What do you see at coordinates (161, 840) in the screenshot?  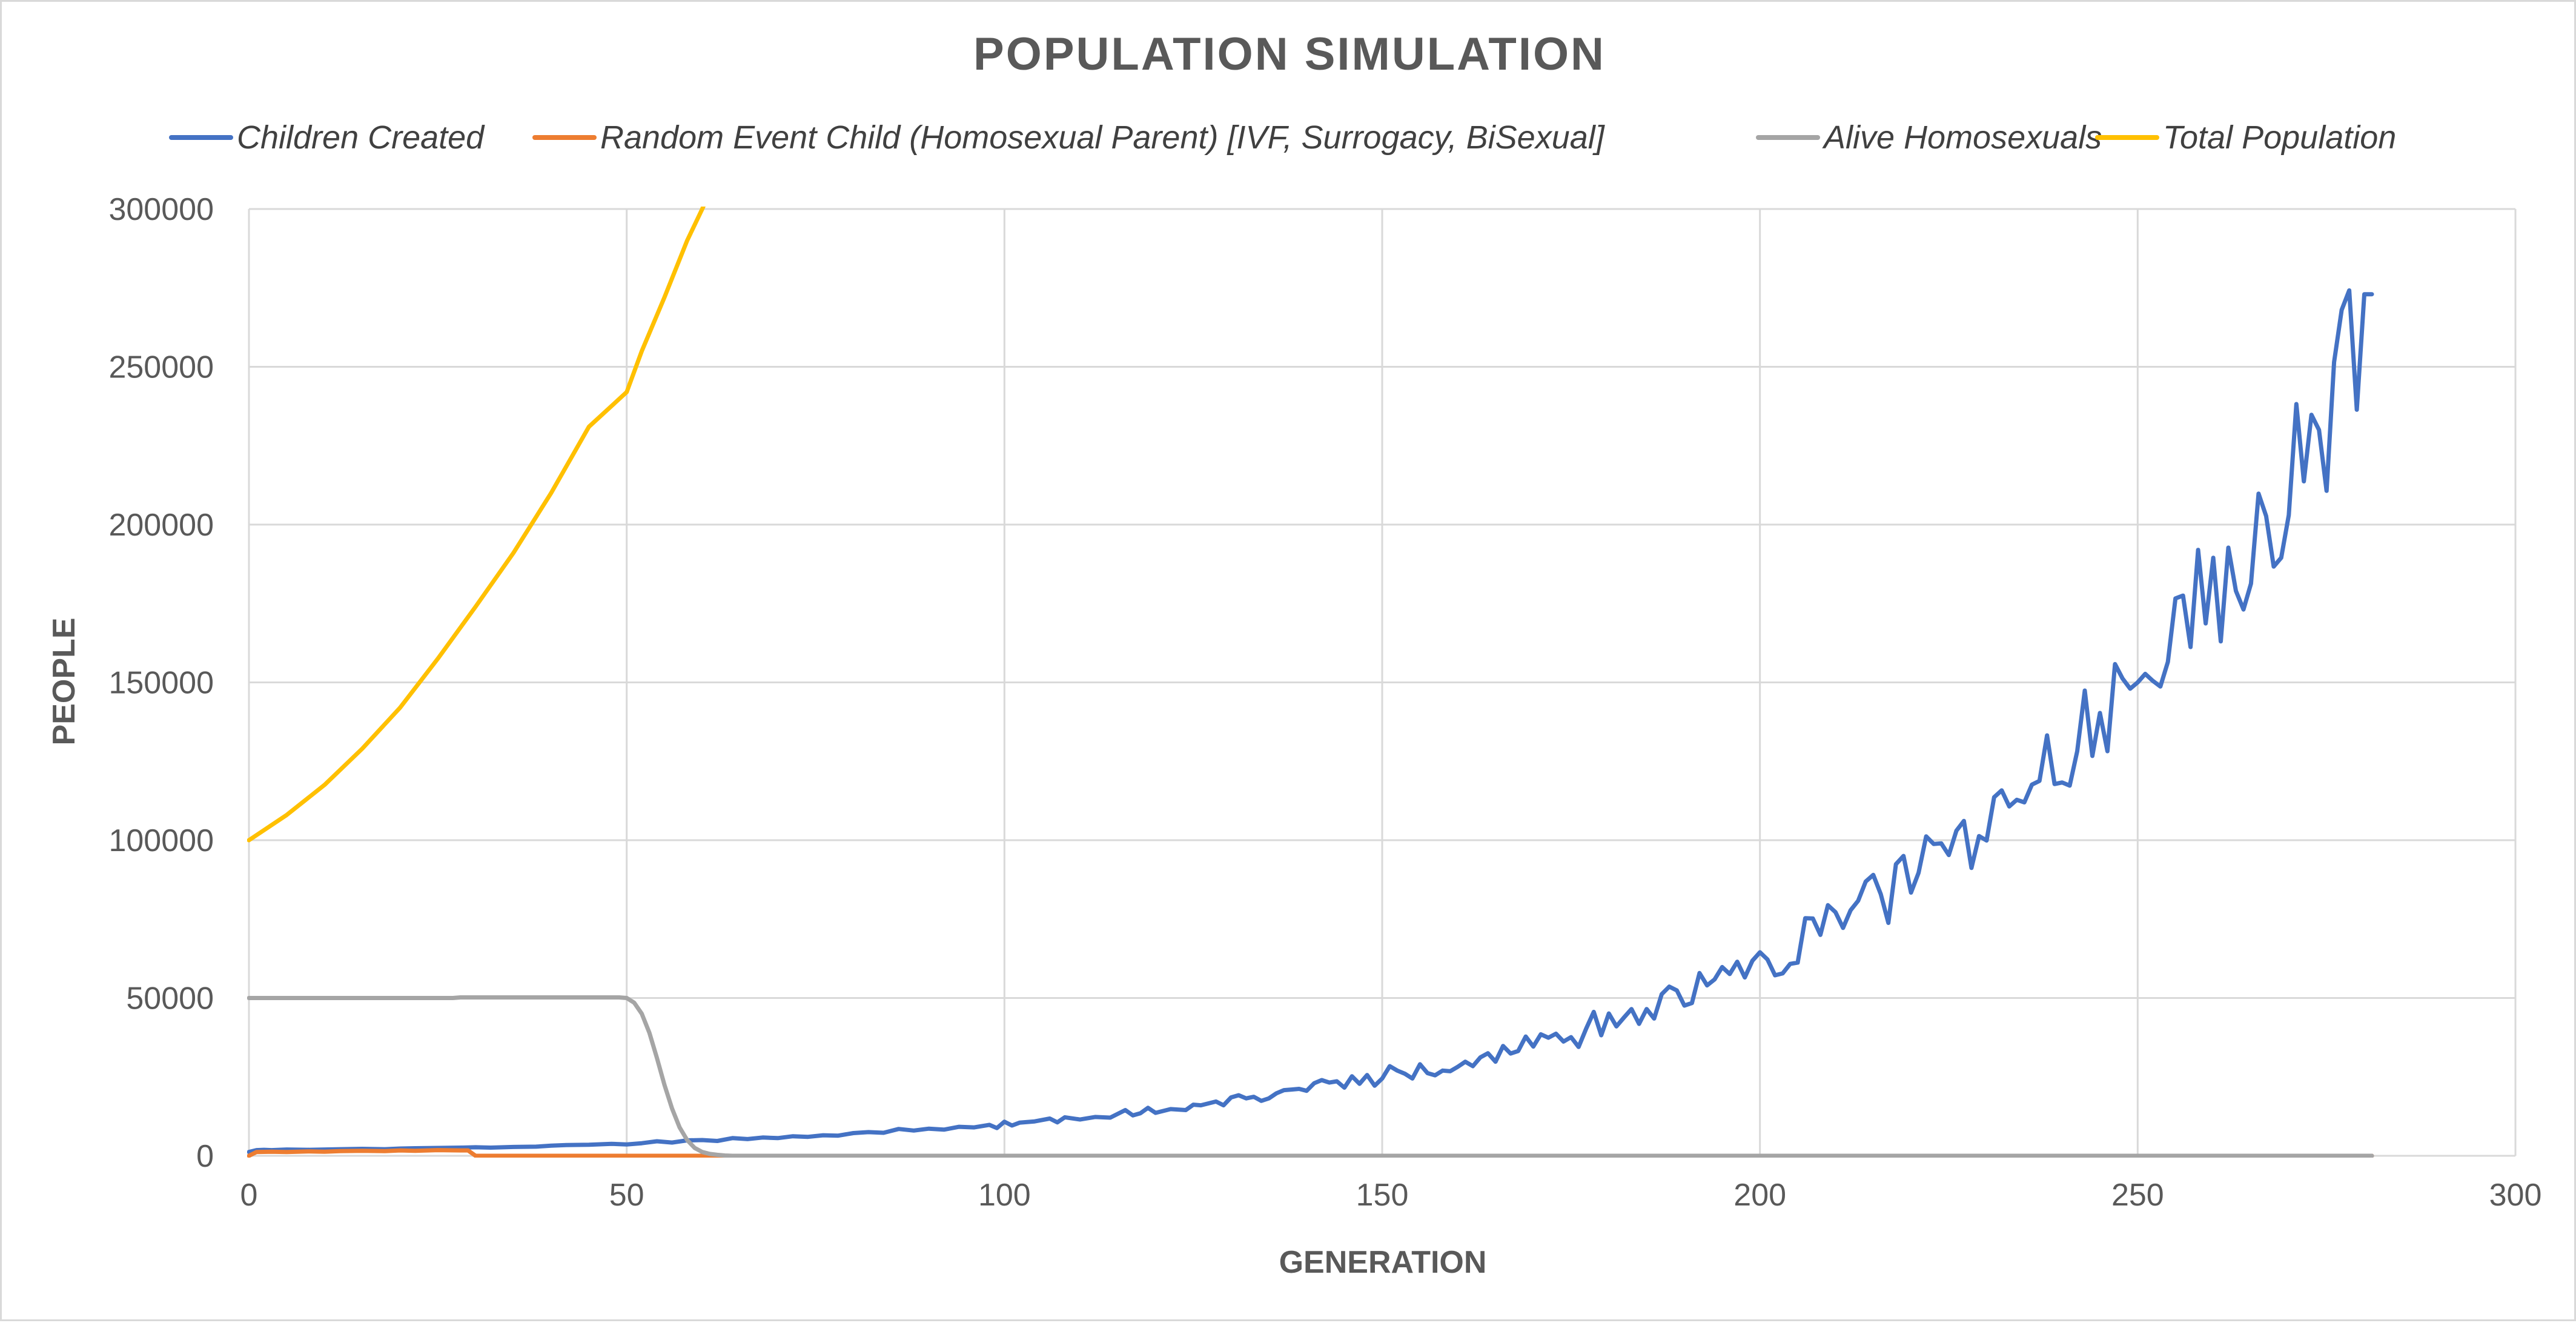 I see `y-tick-label: 100000` at bounding box center [161, 840].